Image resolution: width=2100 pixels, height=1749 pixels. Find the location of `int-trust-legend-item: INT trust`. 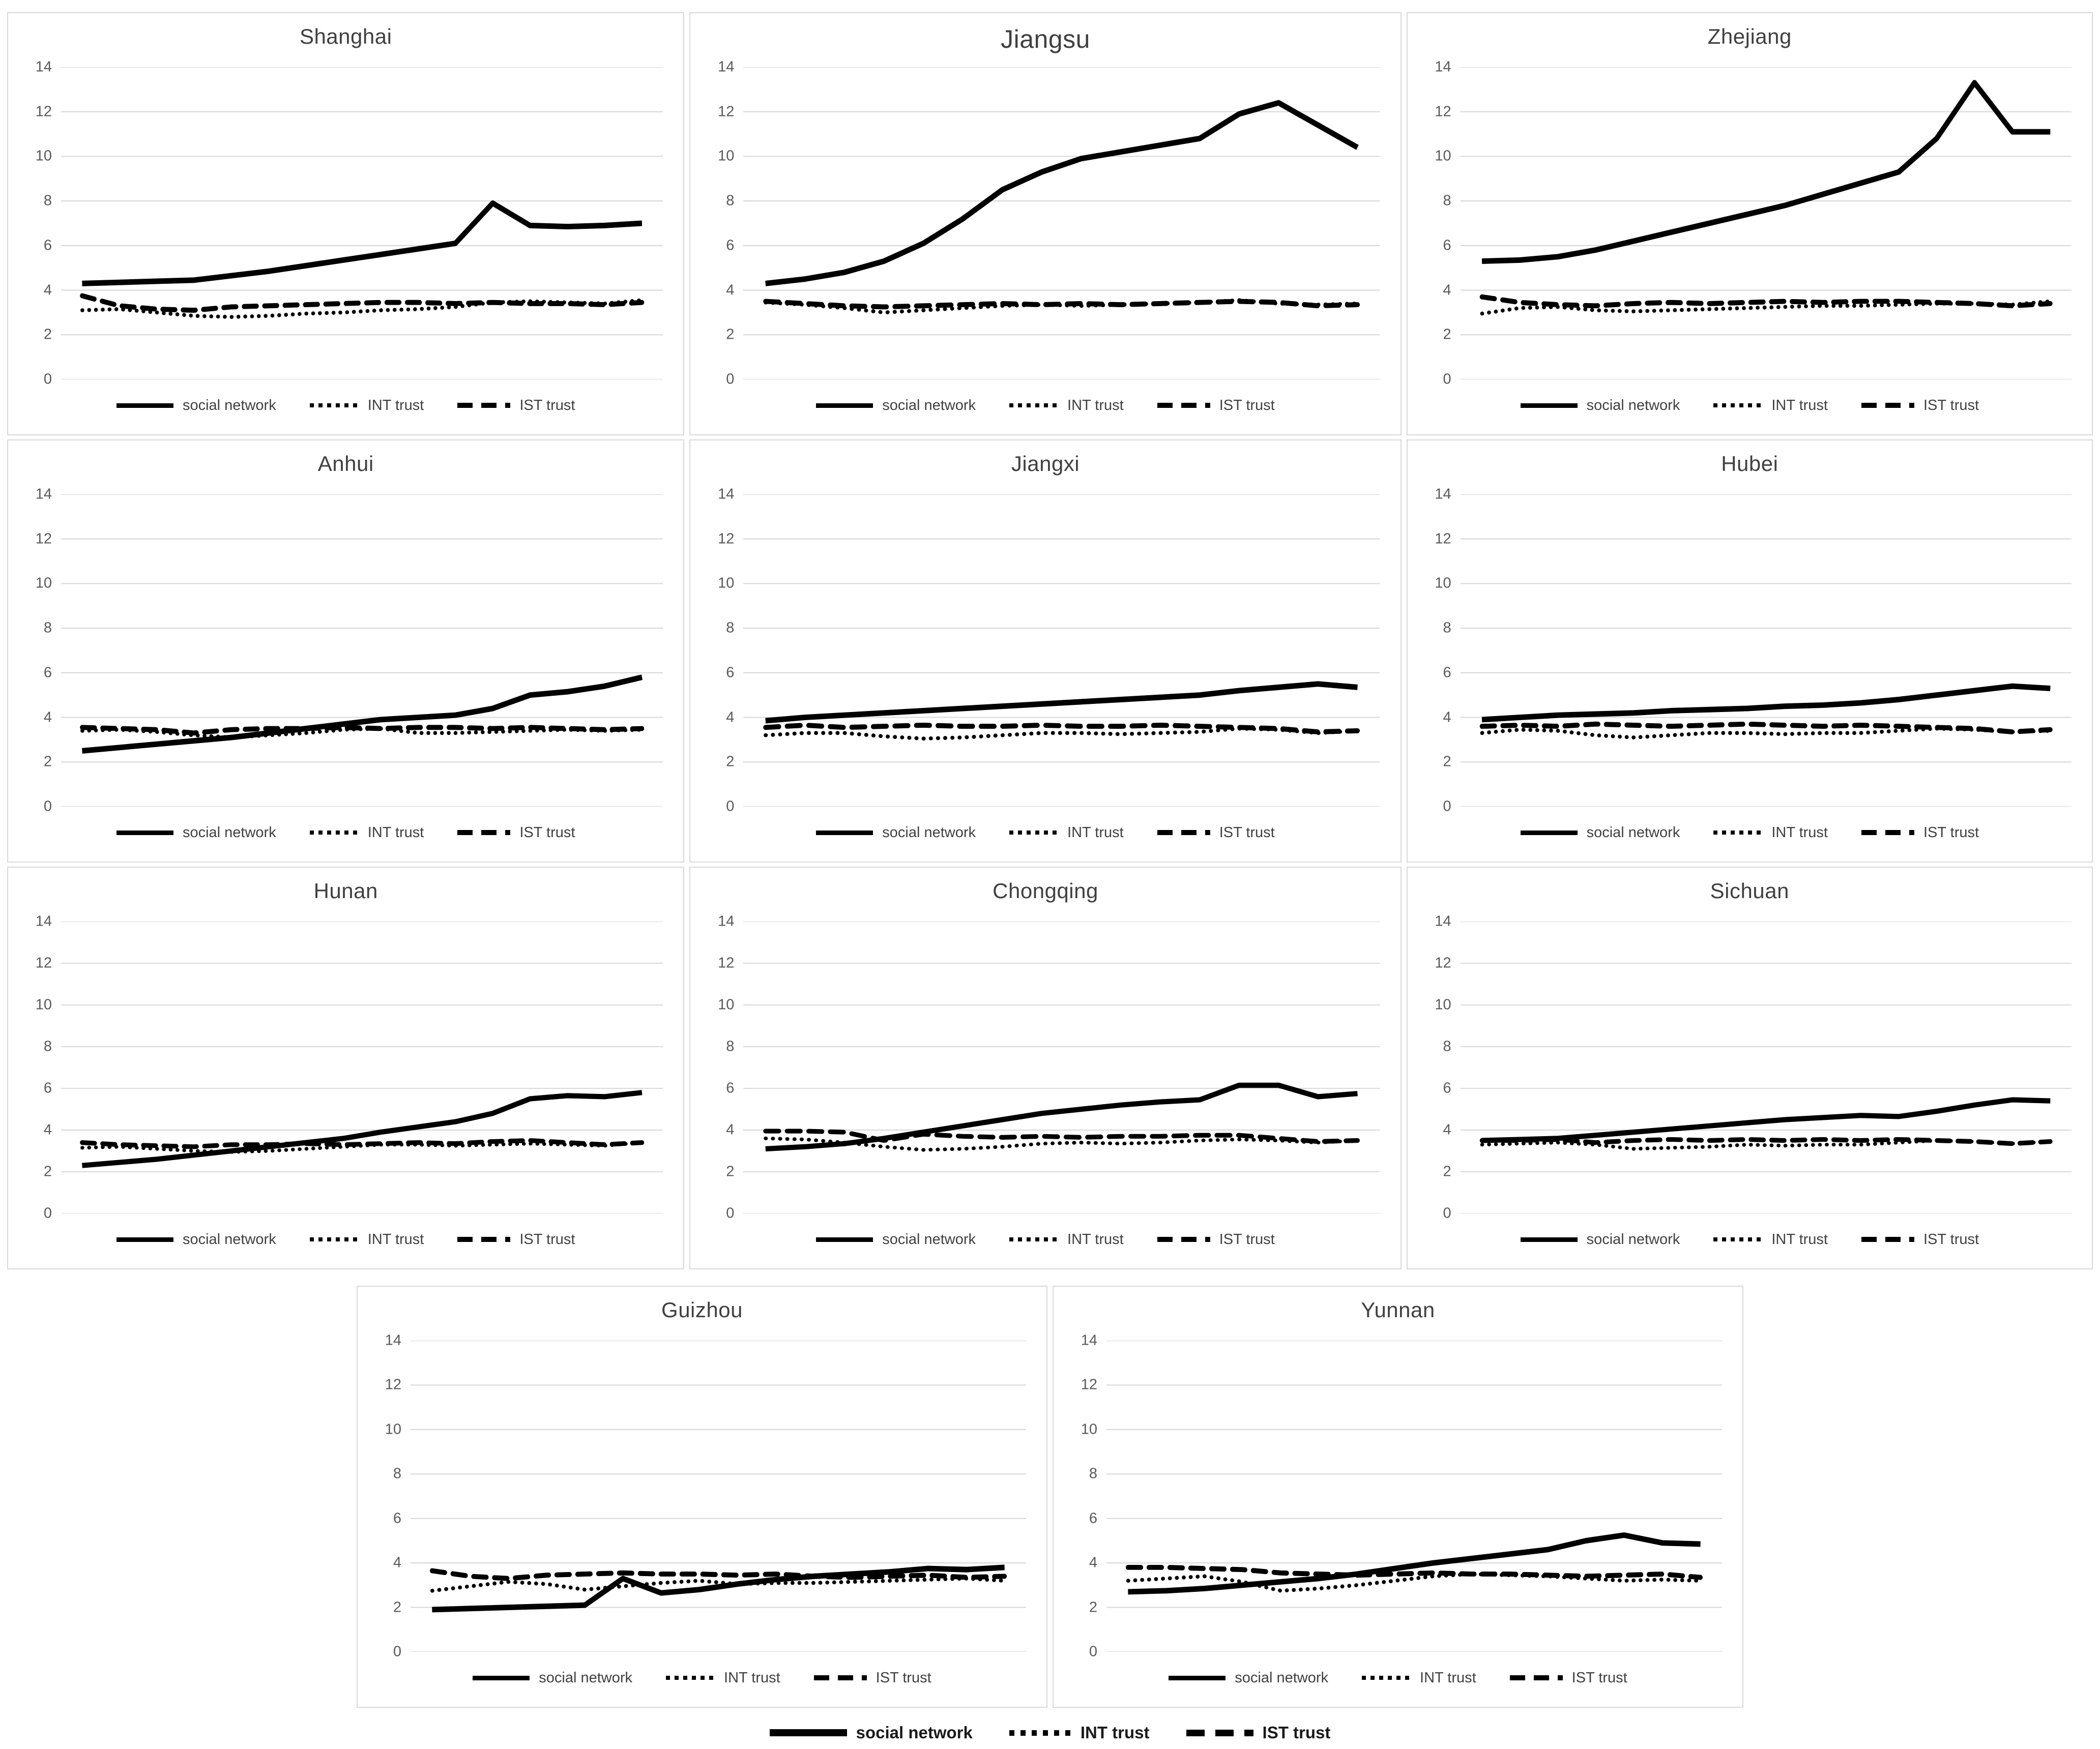

int-trust-legend-item: INT trust is located at coordinates (1770, 405).